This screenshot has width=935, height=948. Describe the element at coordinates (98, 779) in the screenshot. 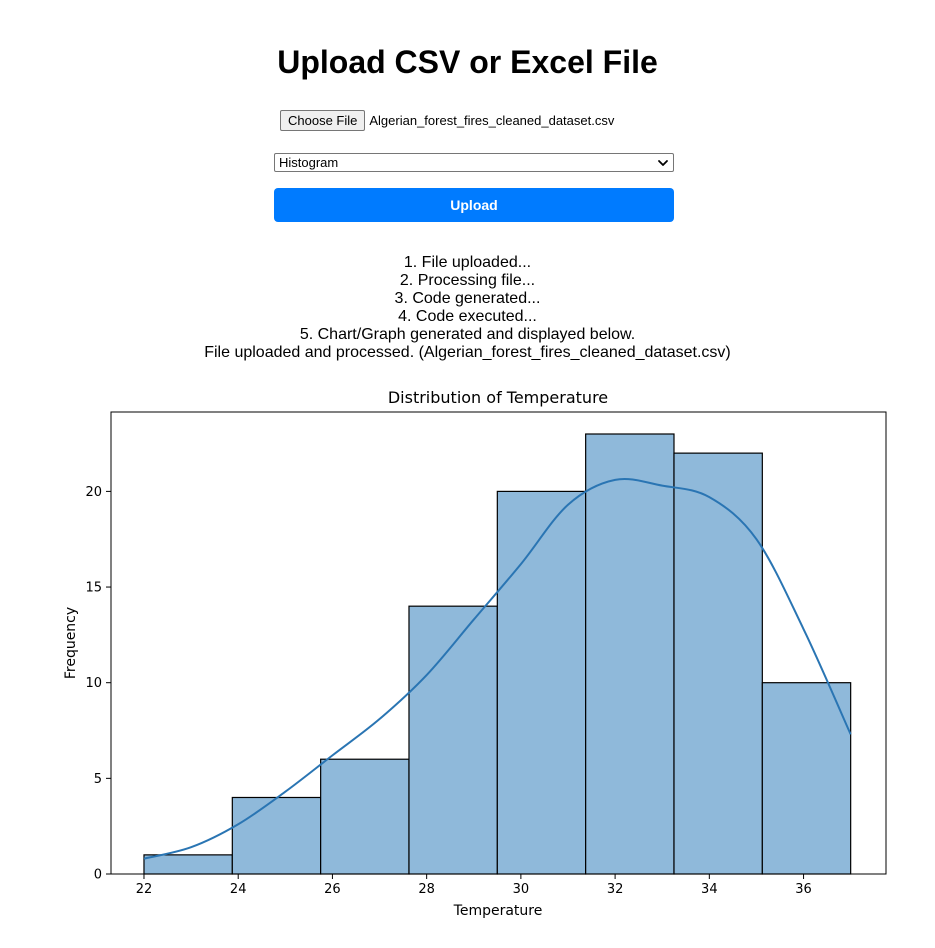

I see `y-tick-label: 5` at that location.